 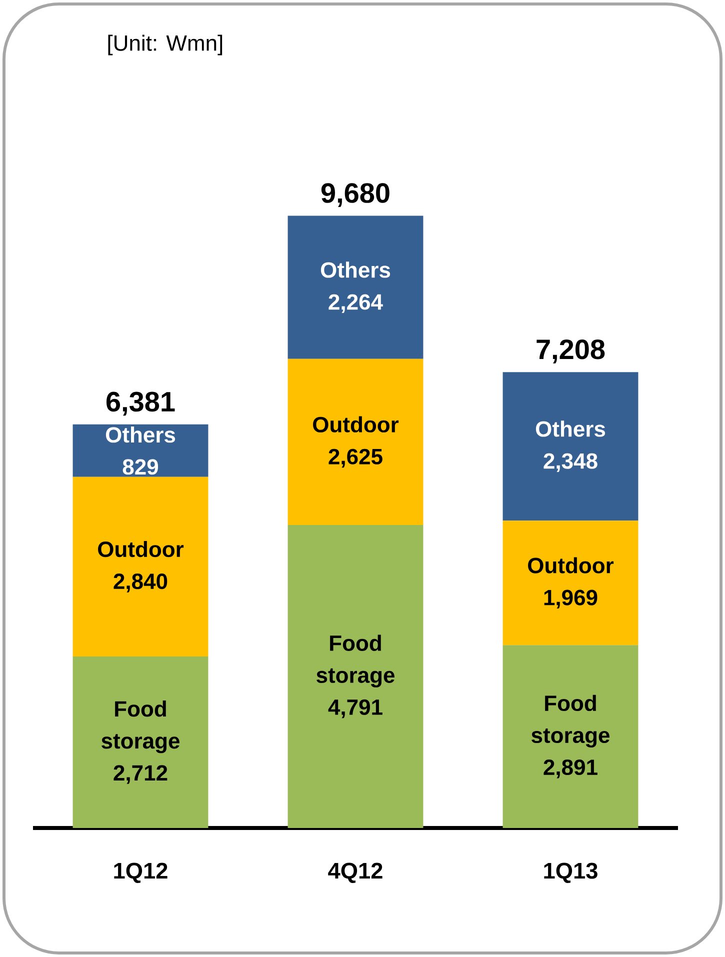 What do you see at coordinates (141, 434) in the screenshot?
I see `series-label: Others` at bounding box center [141, 434].